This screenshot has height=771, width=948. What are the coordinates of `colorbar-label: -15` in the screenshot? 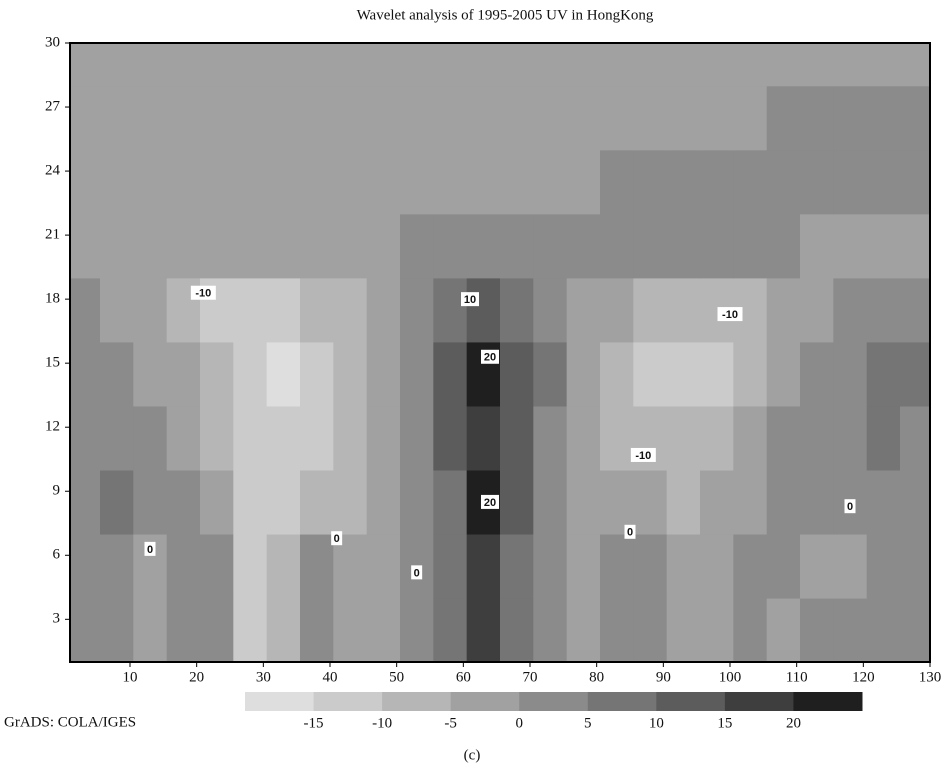 It's located at (314, 723).